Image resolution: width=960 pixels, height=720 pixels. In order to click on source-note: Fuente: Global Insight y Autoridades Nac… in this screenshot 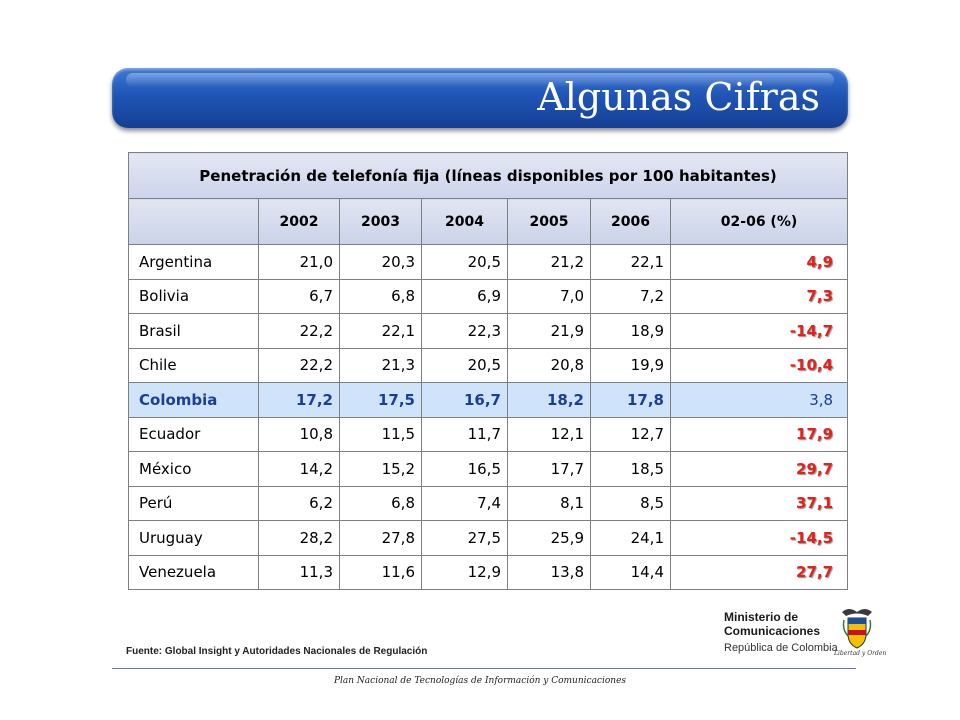, I will do `click(277, 651)`.